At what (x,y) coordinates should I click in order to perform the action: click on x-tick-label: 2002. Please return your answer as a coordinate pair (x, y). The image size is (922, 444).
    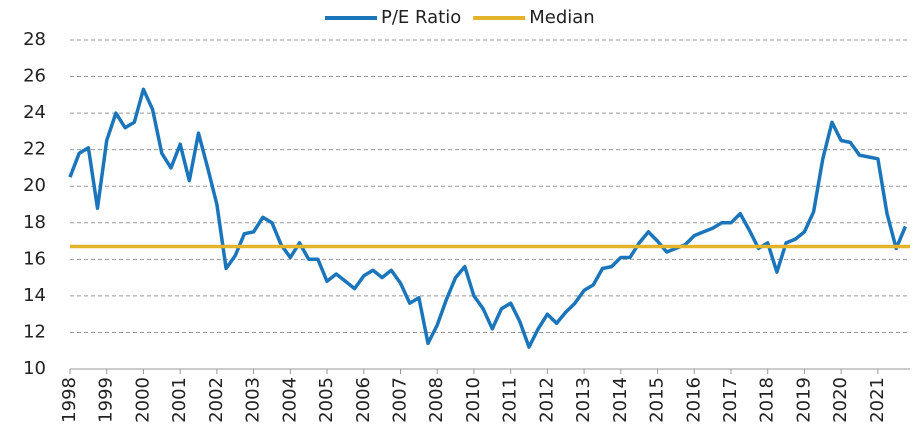
    Looking at the image, I should click on (216, 400).